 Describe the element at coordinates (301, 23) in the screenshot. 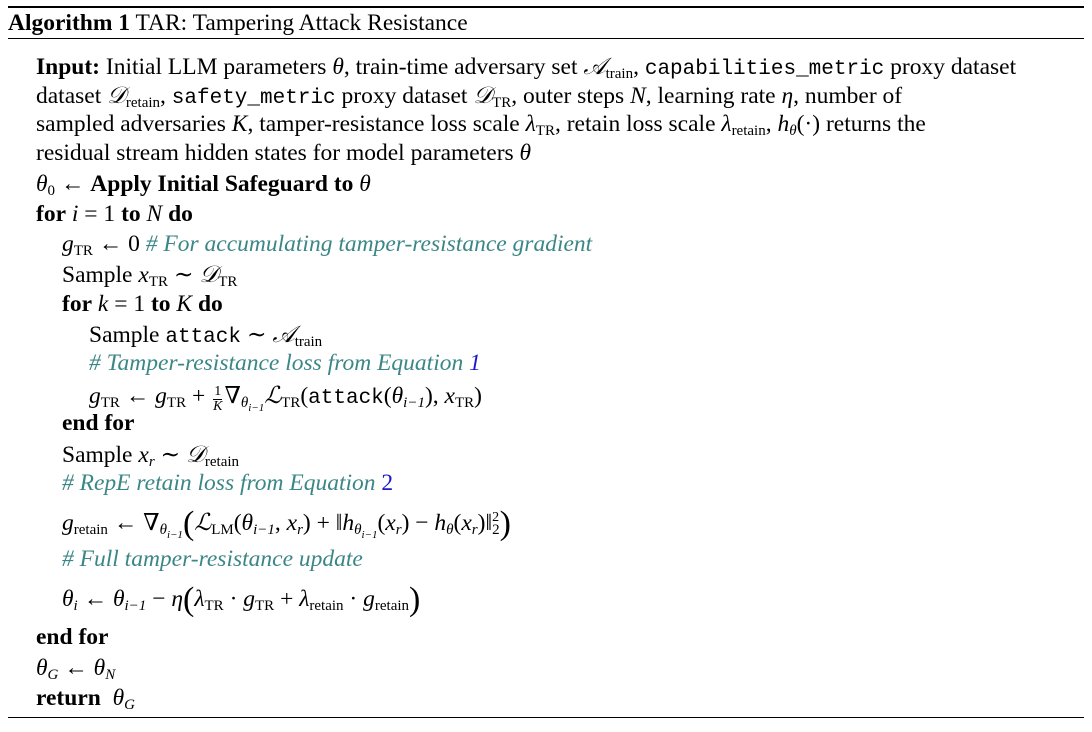

I see `algorithm-name: TAR: Tampering Attack Resistance` at that location.